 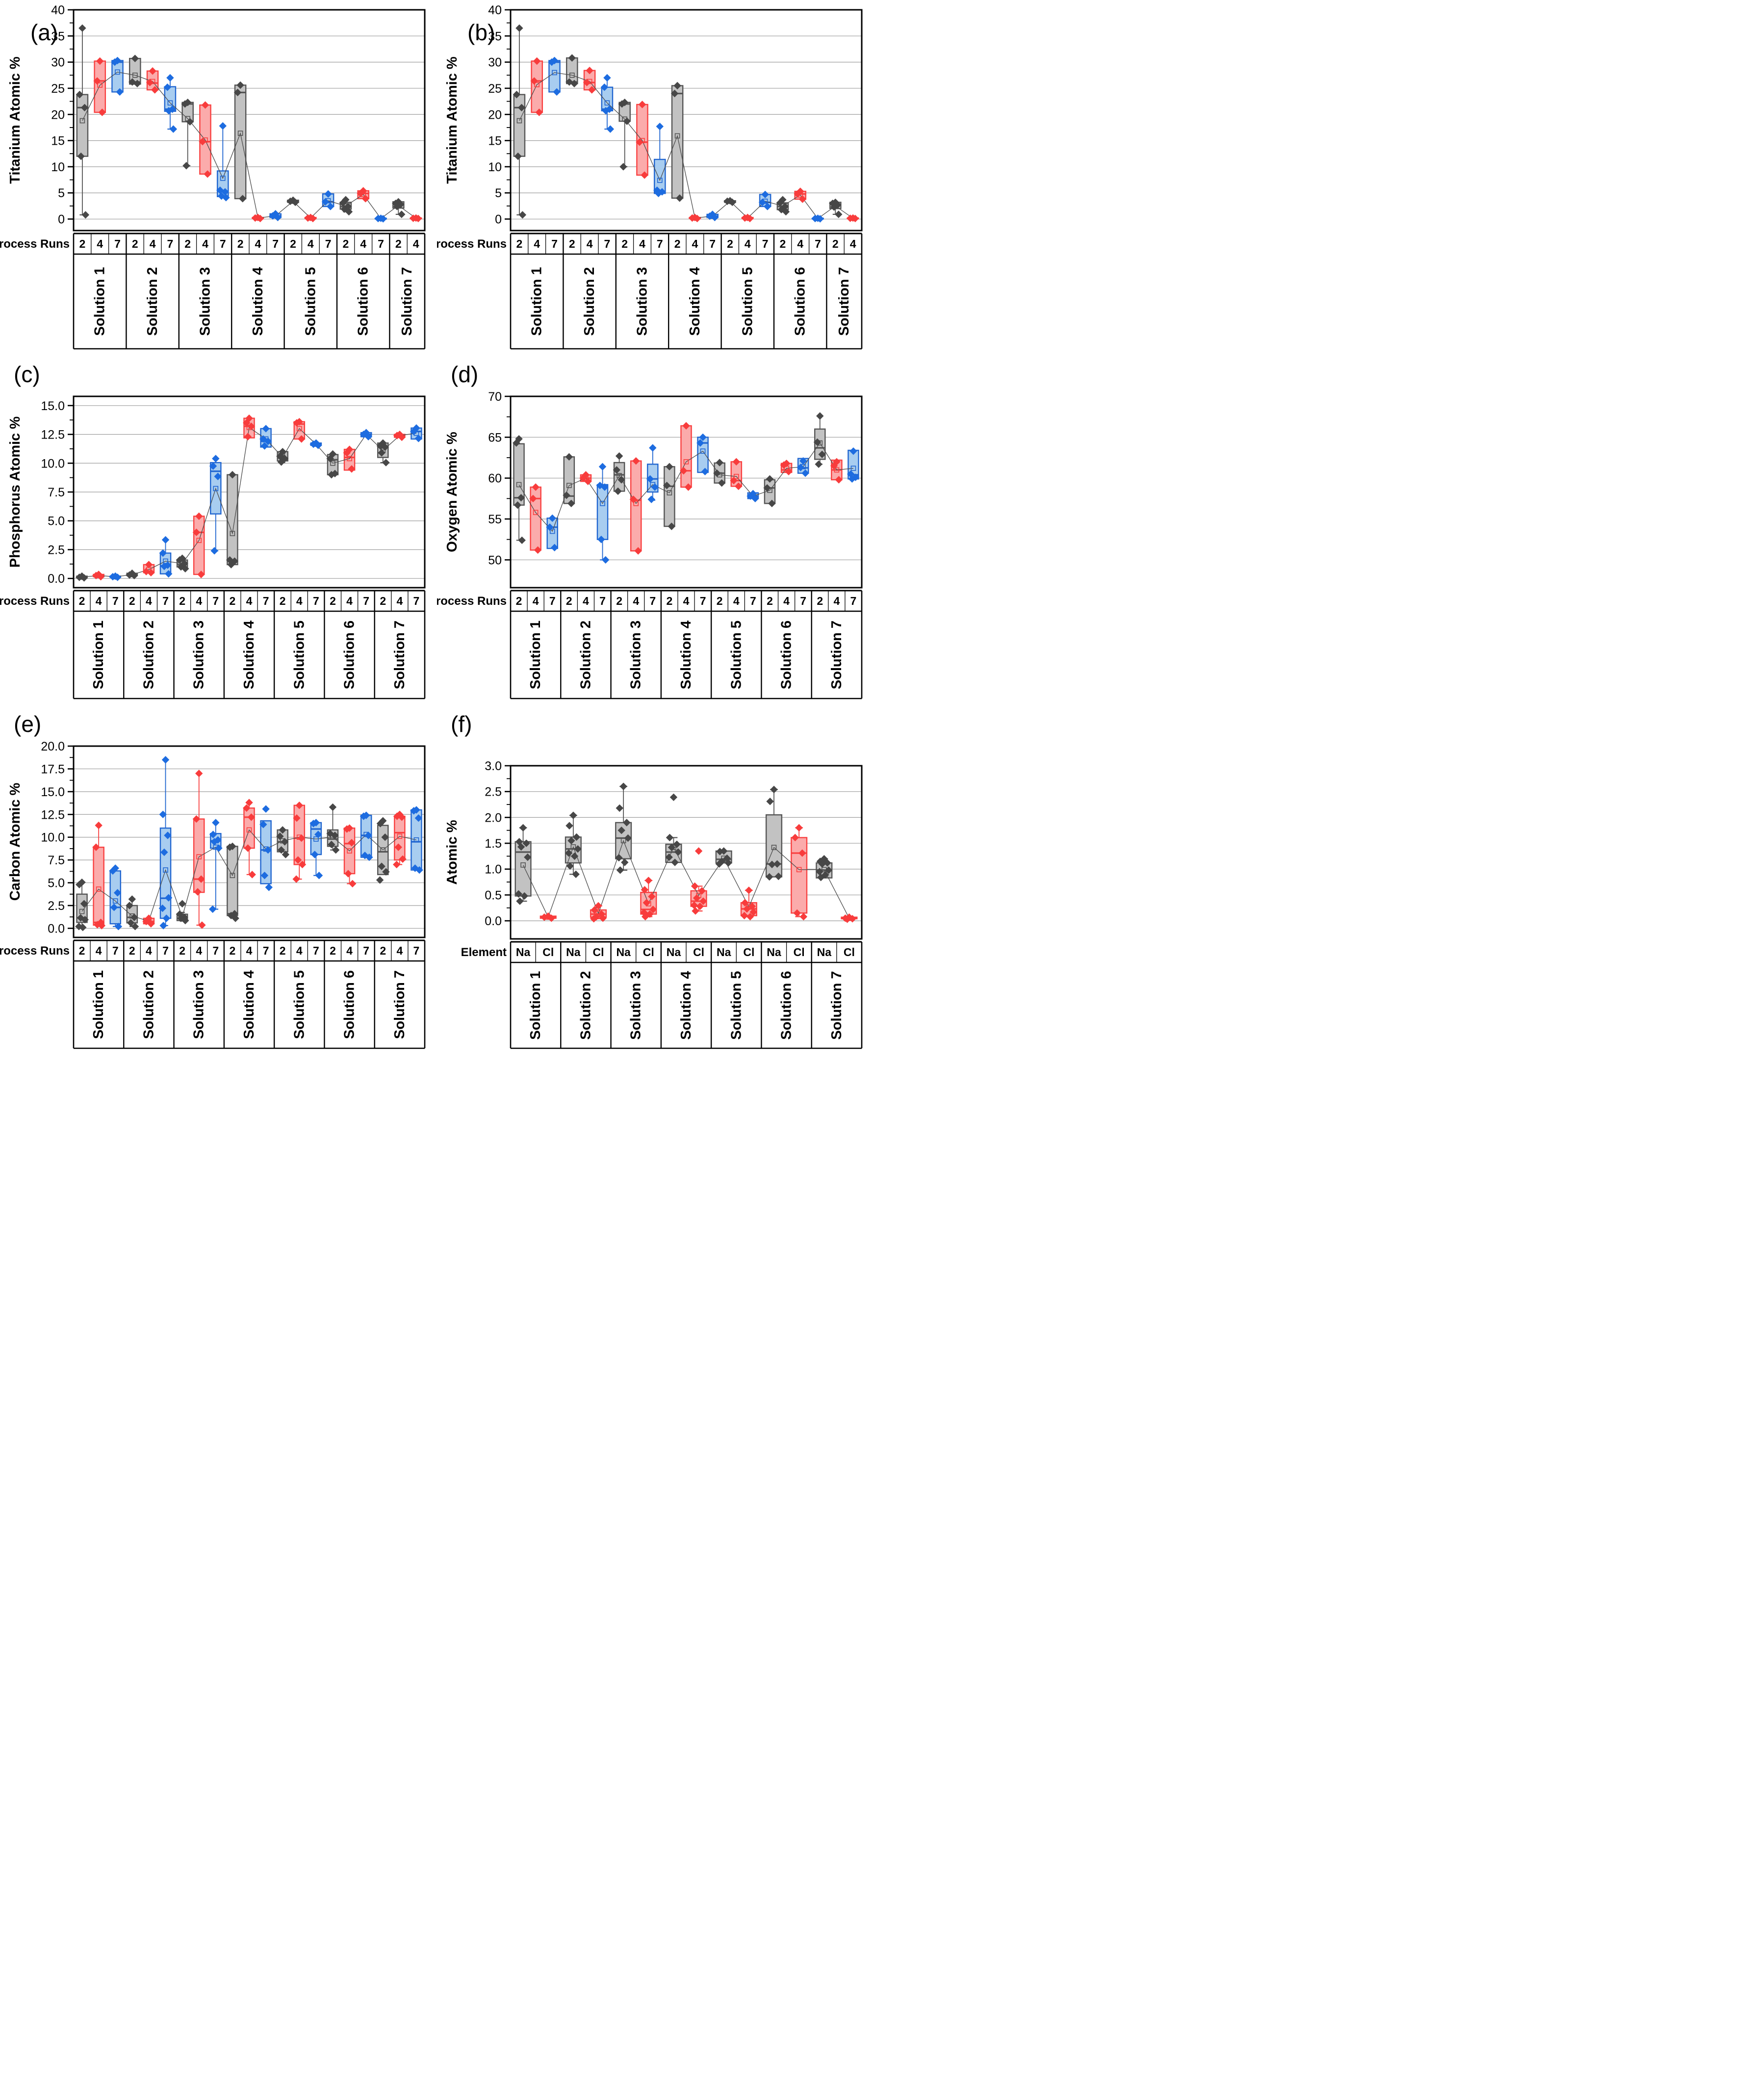 I want to click on y-tick-label: 10.0, so click(x=53, y=464).